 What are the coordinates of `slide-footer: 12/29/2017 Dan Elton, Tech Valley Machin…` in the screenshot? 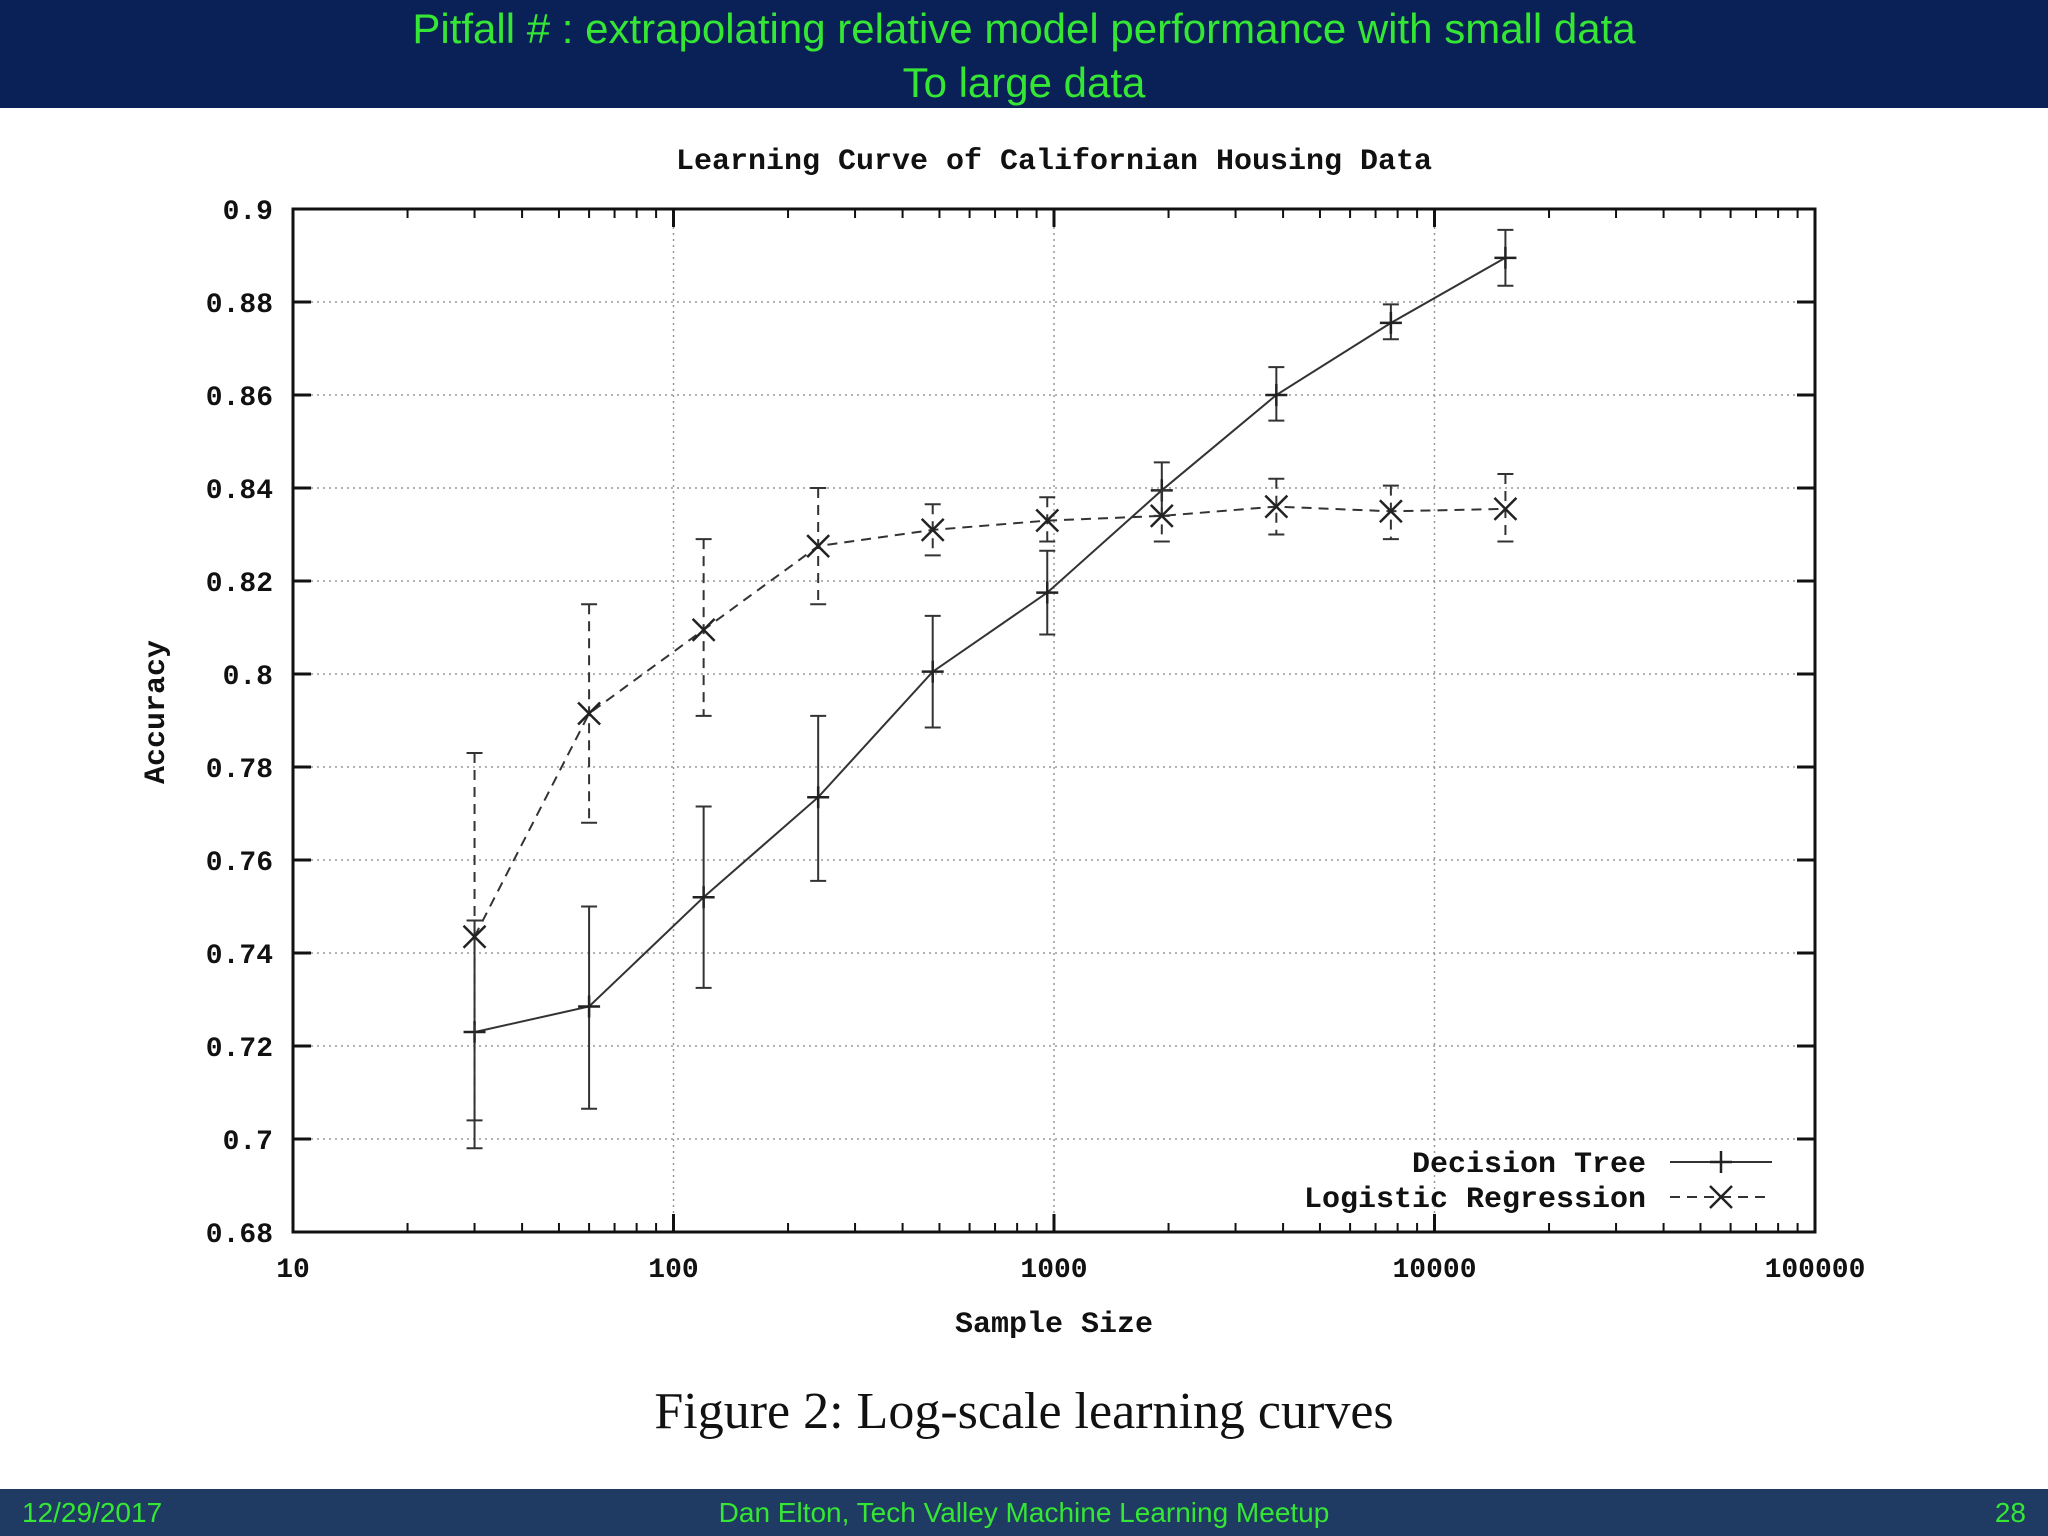 It's located at (1024, 1512).